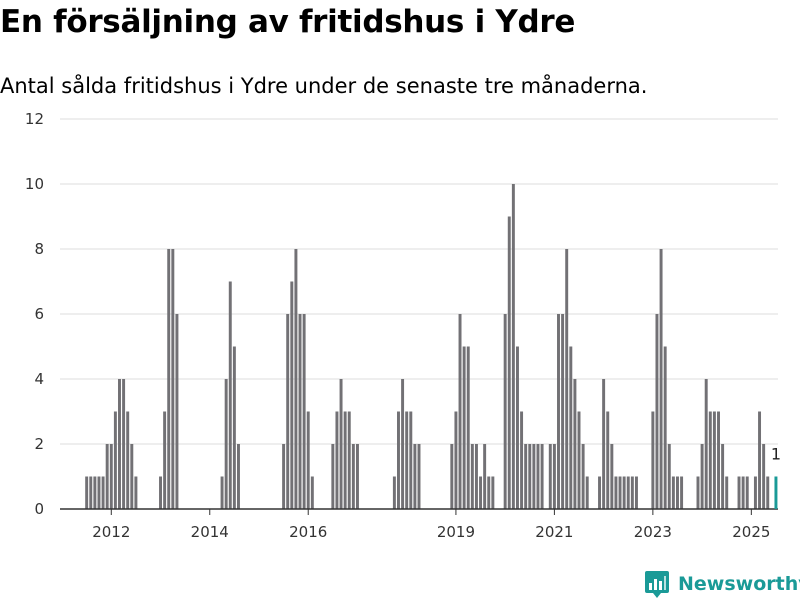  I want to click on x-tick-label: 2023, so click(653, 532).